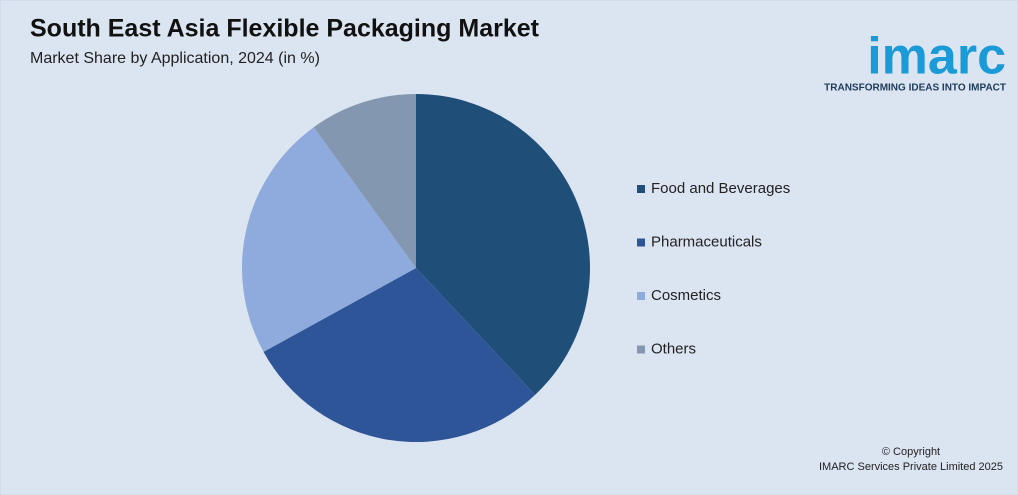  What do you see at coordinates (911, 452) in the screenshot?
I see `copyright: © Copyright` at bounding box center [911, 452].